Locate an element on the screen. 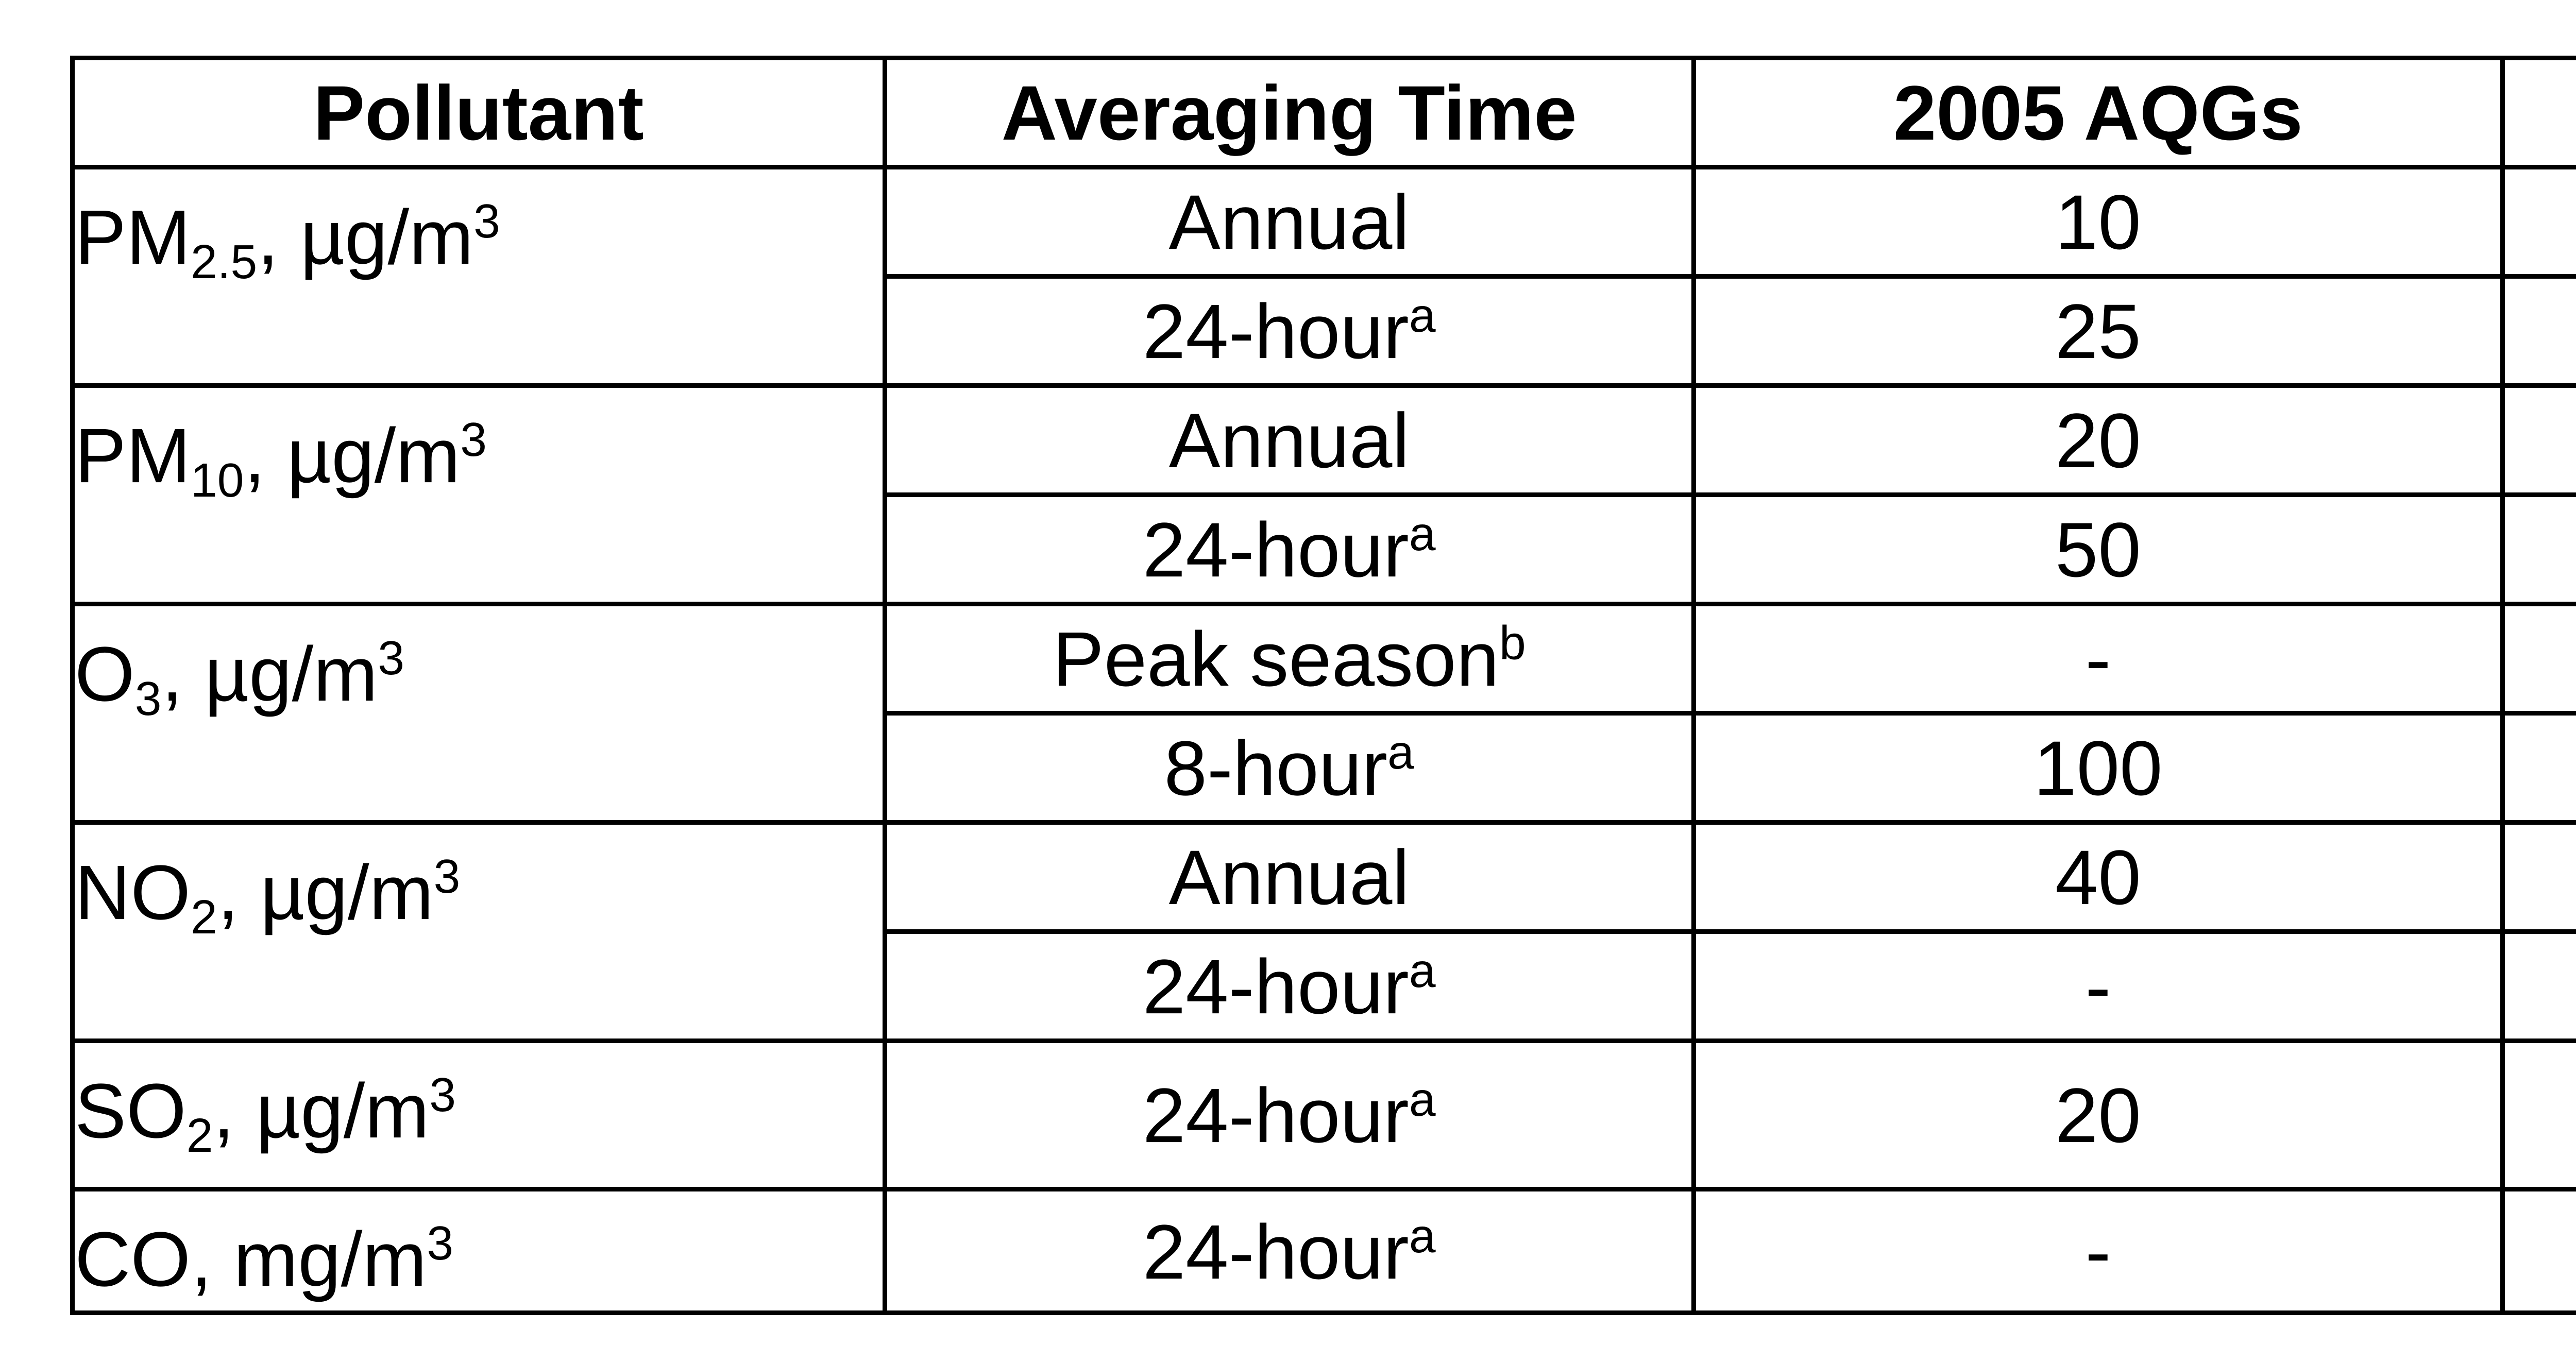 Image resolution: width=2576 pixels, height=1362 pixels. footnote-marker: b is located at coordinates (1512, 643).